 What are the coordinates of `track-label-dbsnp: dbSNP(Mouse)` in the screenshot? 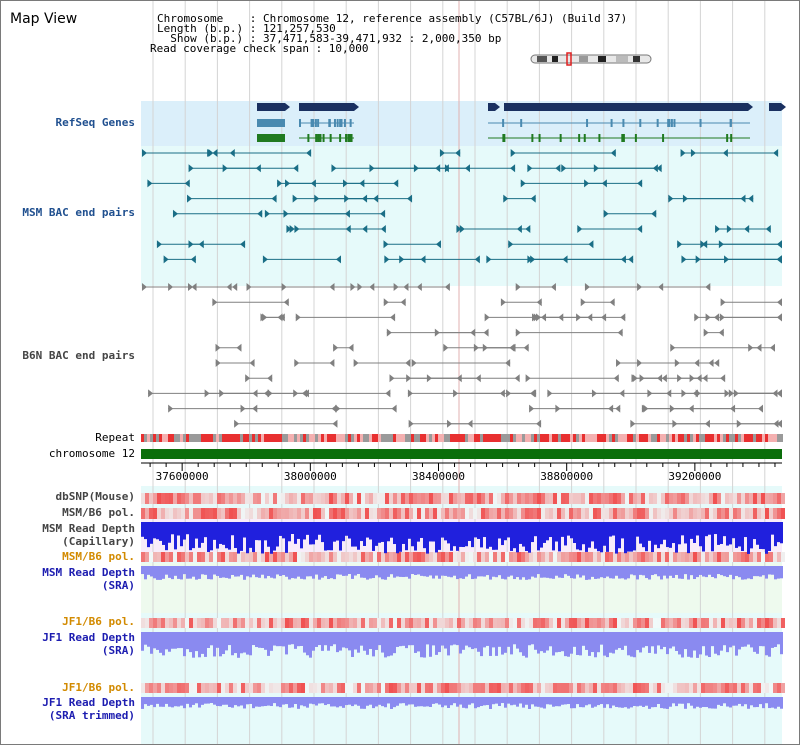 It's located at (95, 496).